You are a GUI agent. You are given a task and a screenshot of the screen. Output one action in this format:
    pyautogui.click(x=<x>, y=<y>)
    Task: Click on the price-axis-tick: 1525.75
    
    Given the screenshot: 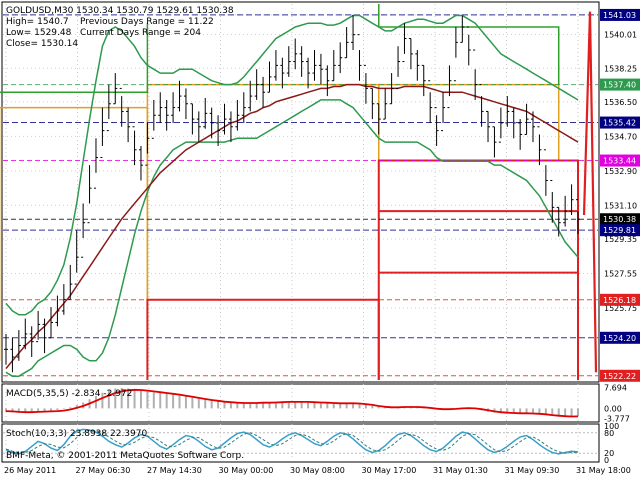 What is the action you would take?
    pyautogui.click(x=620, y=308)
    